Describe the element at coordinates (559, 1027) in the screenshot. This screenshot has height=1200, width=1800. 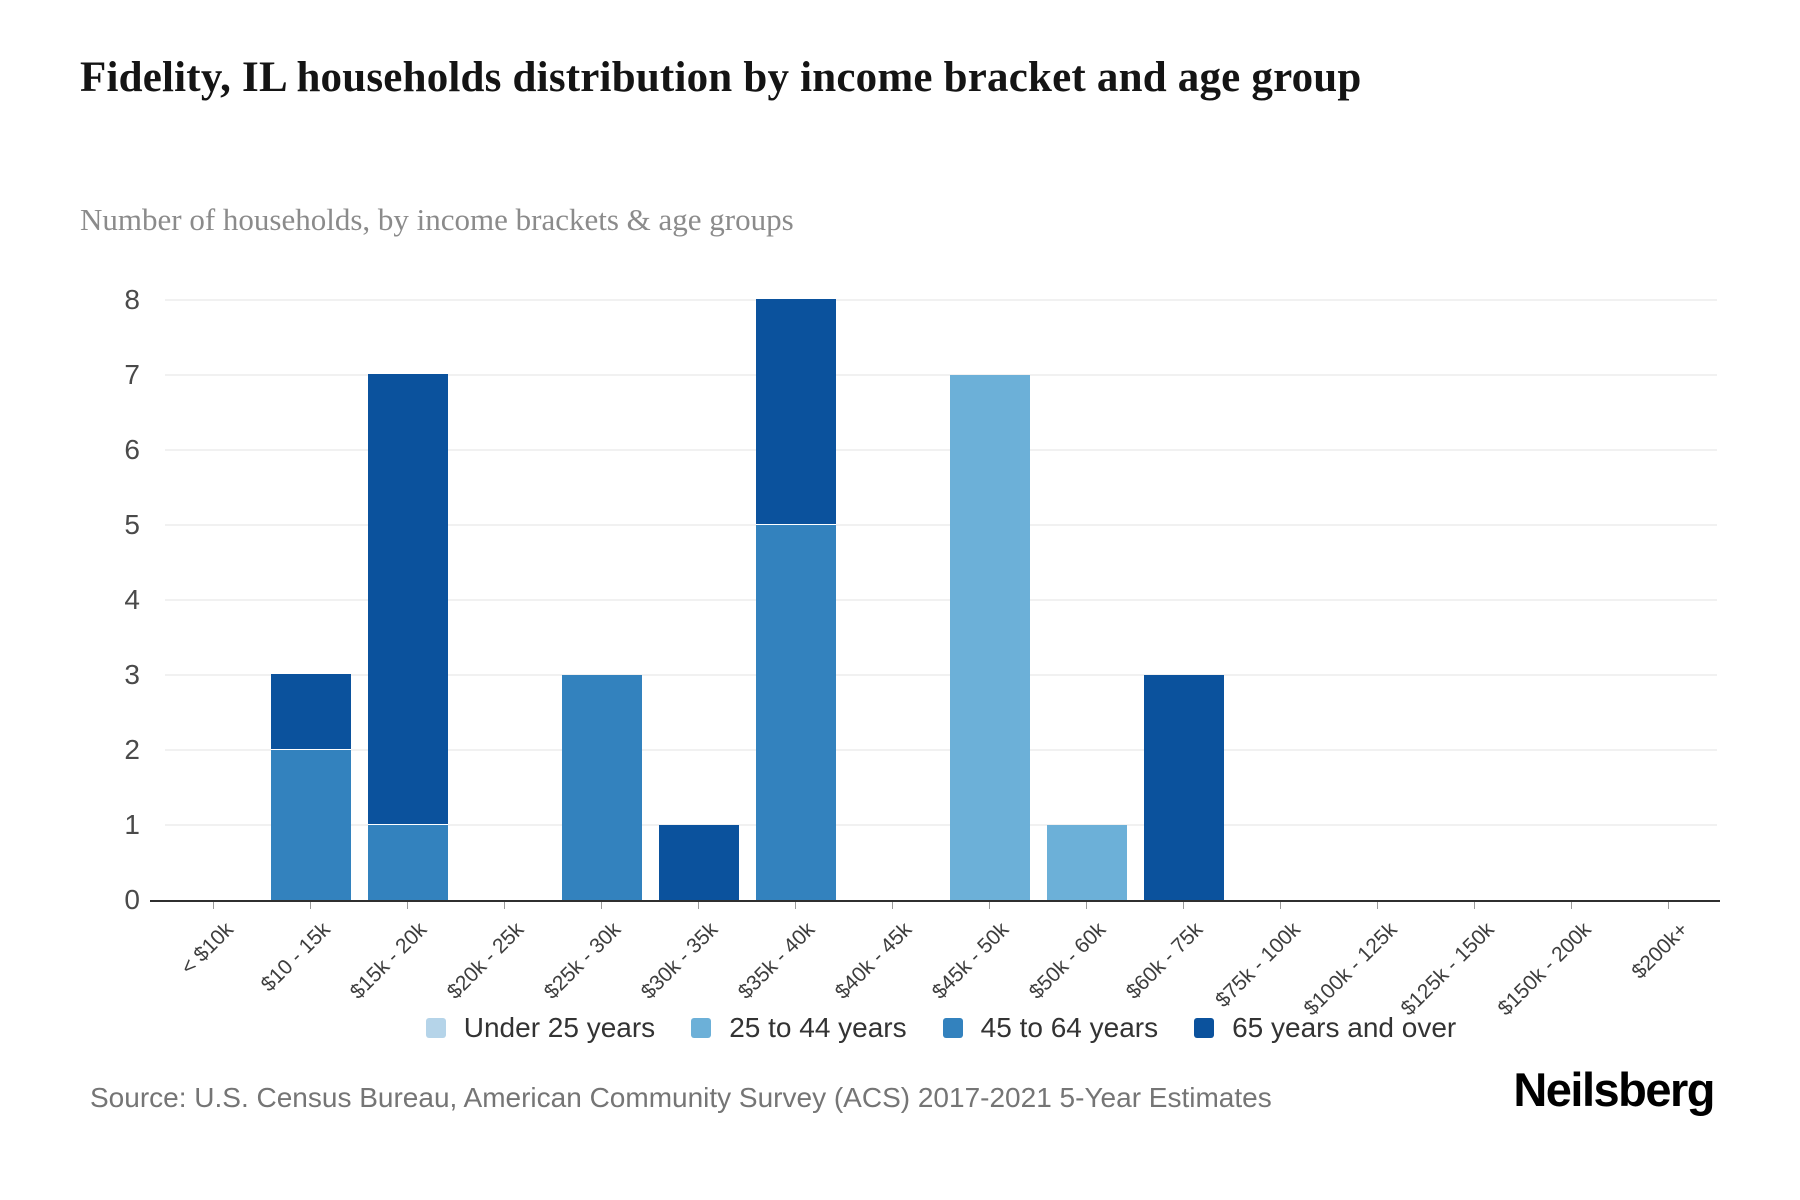
I see `legend-label: Under 25 years` at that location.